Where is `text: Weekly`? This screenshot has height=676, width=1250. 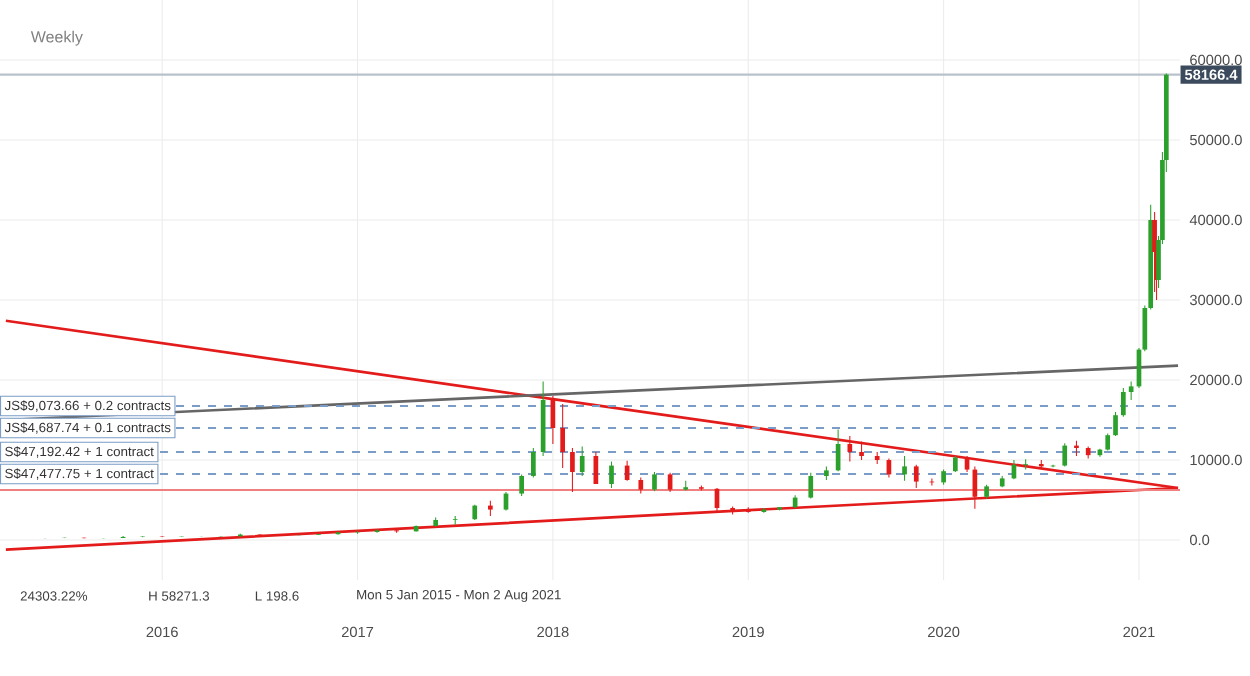
text: Weekly is located at coordinates (56, 38).